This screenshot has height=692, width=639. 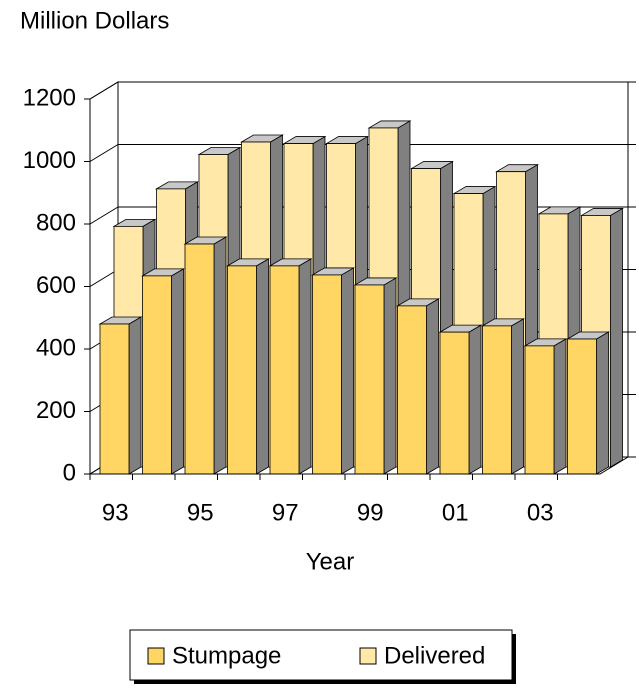 What do you see at coordinates (56, 222) in the screenshot?
I see `y-tick-label: 800` at bounding box center [56, 222].